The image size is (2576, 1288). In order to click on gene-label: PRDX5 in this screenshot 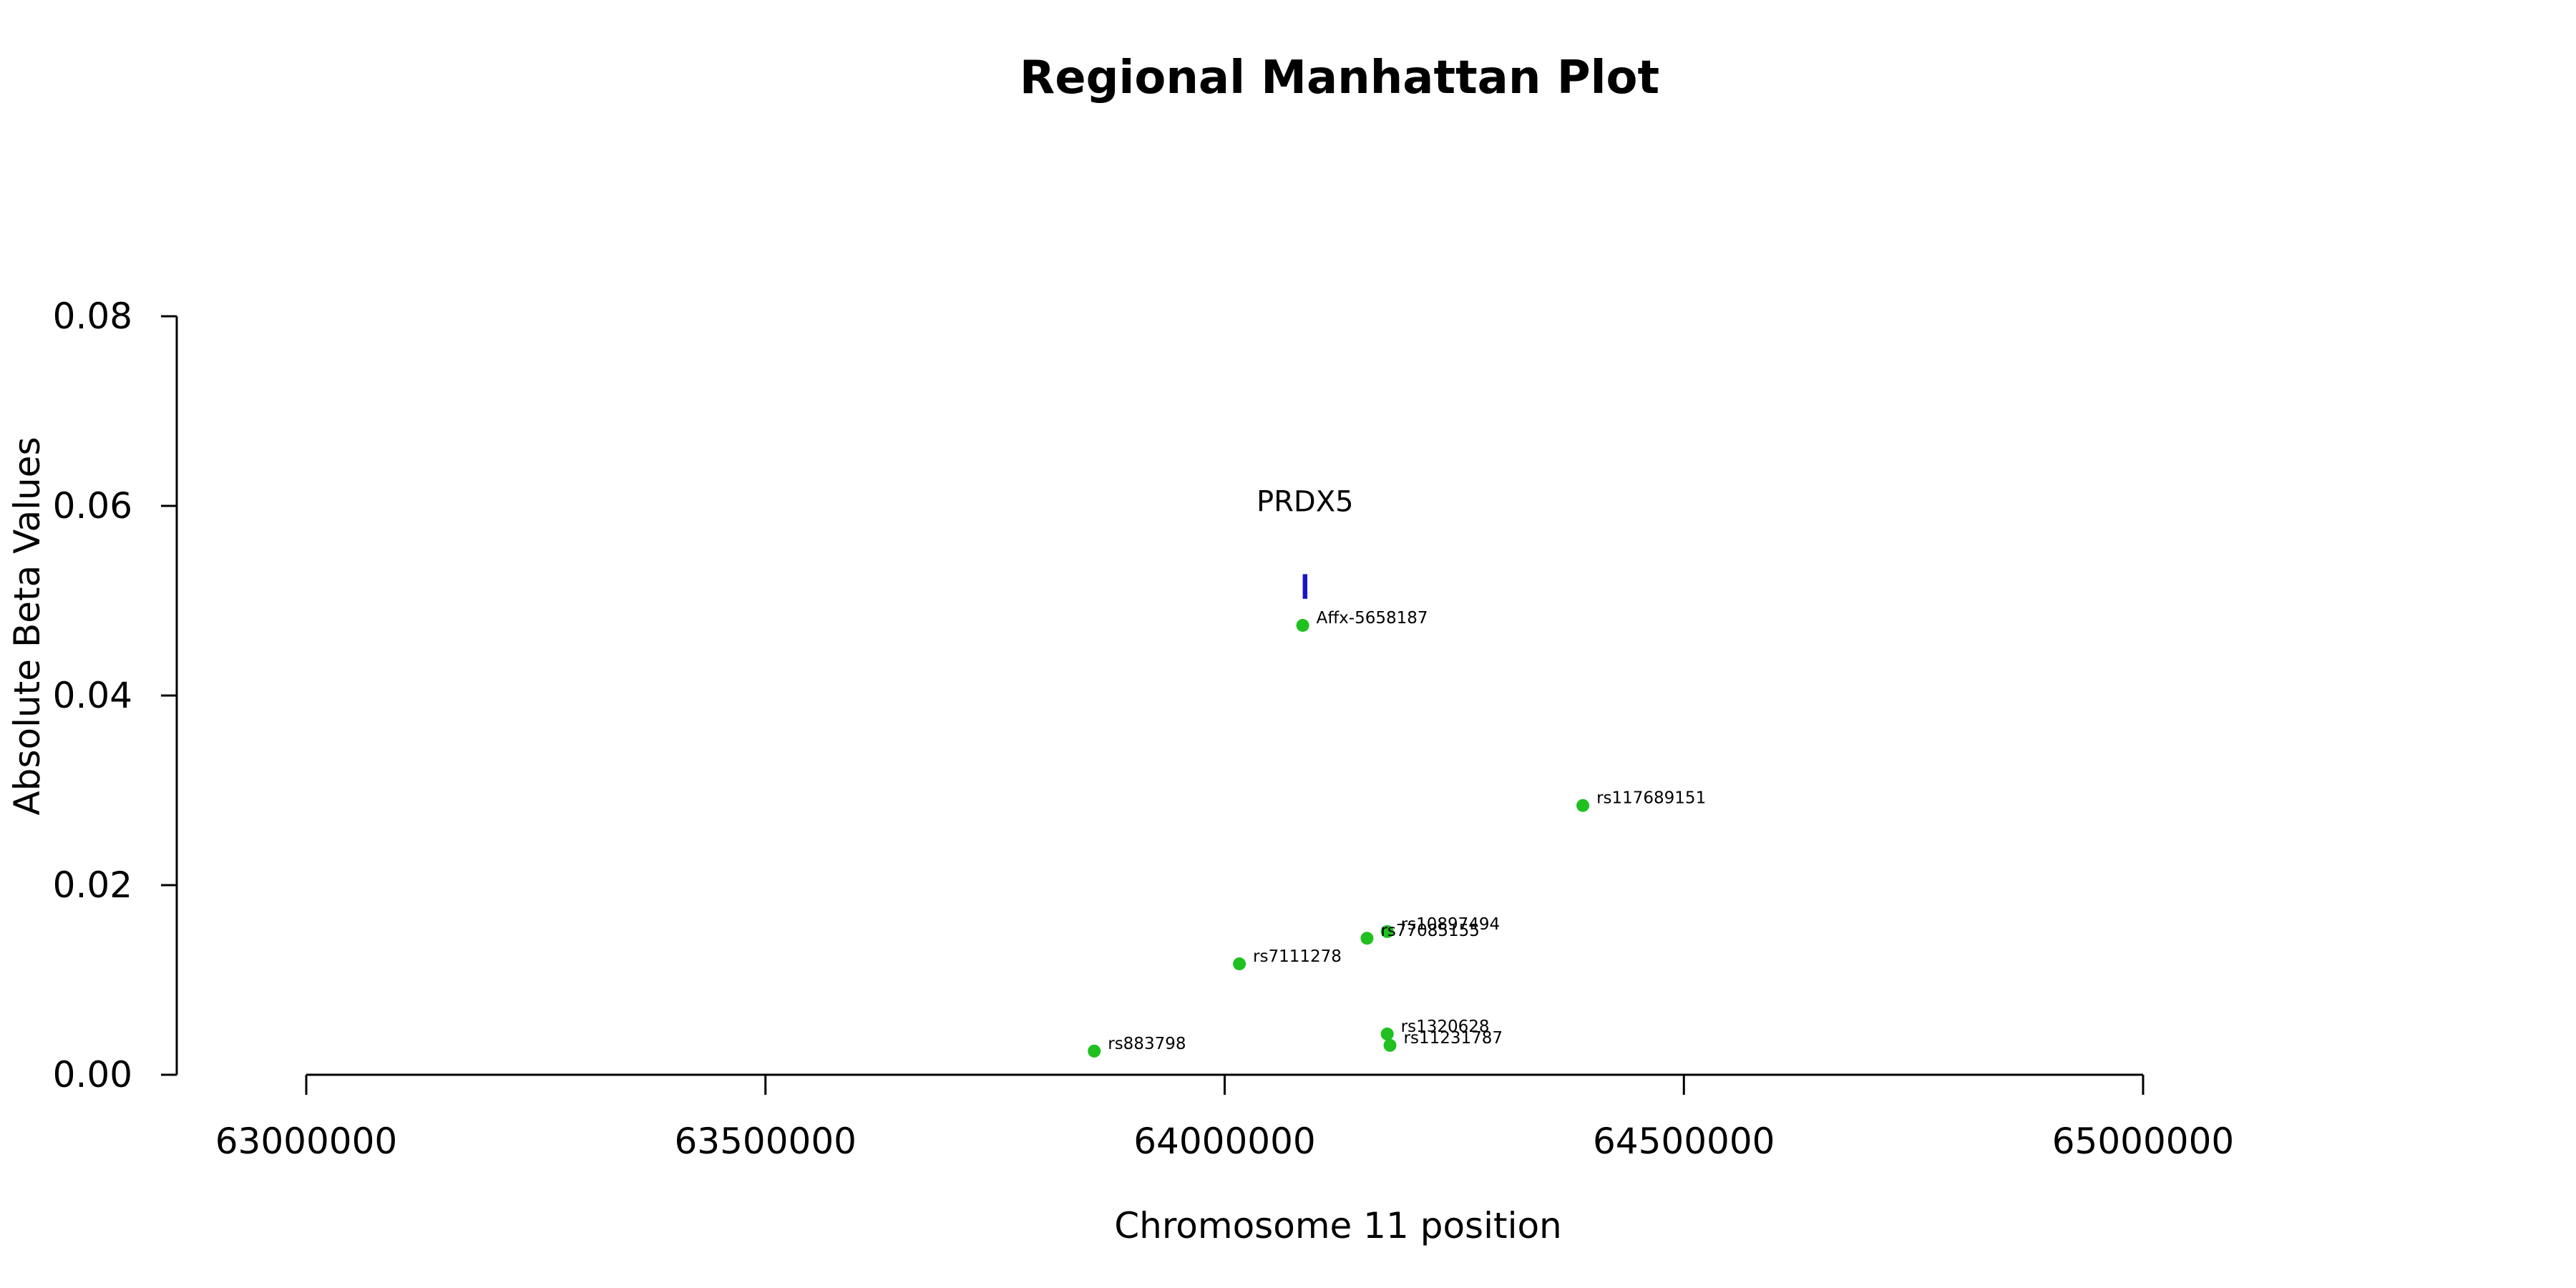, I will do `click(1305, 501)`.